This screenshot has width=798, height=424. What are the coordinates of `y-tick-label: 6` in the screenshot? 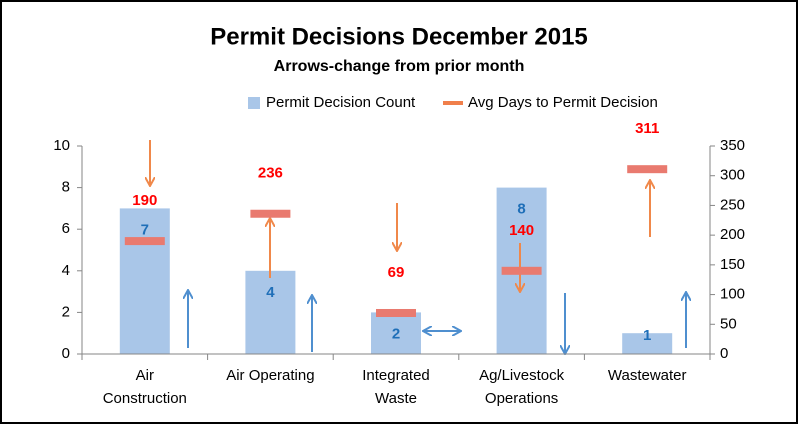 It's located at (66, 228).